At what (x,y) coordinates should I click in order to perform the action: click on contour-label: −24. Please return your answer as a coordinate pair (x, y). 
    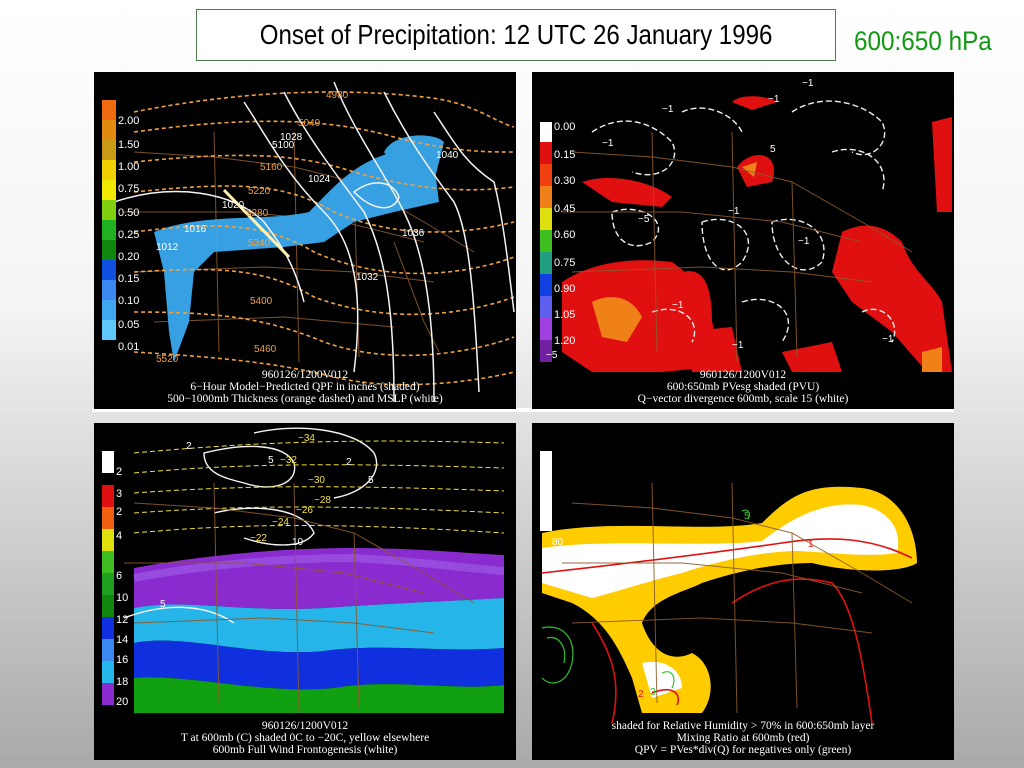
    Looking at the image, I should click on (280, 522).